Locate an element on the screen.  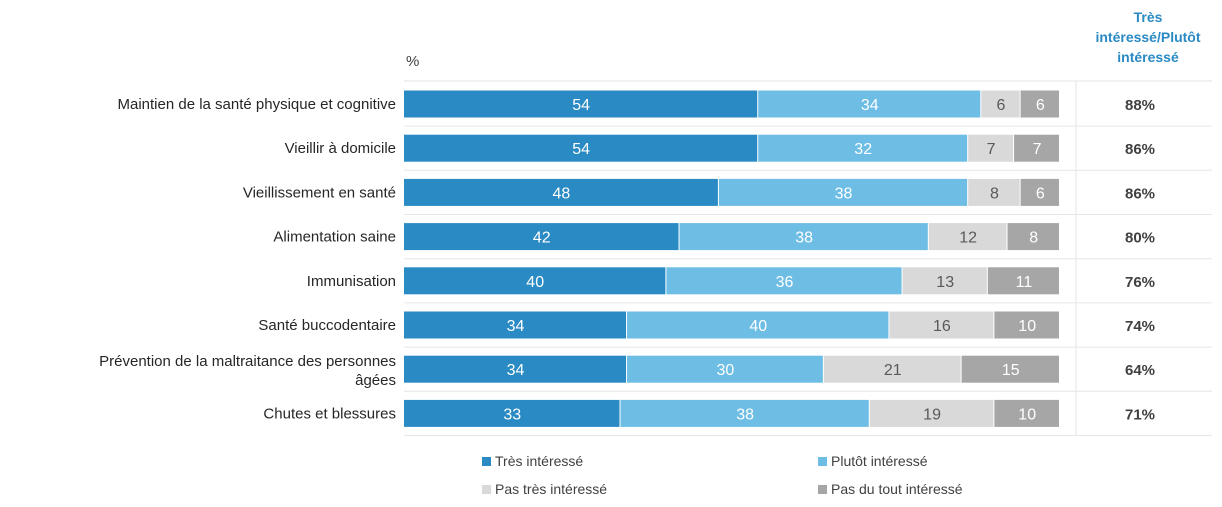
category-label: Vieillissement en santé is located at coordinates (319, 192).